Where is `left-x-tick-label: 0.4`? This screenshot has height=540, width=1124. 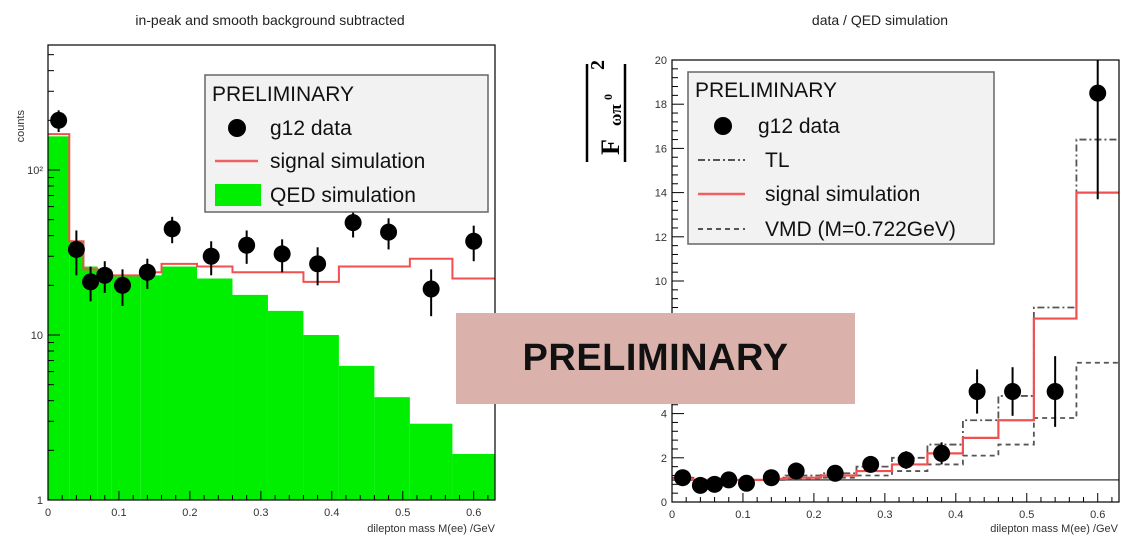
left-x-tick-label: 0.4 is located at coordinates (331, 513).